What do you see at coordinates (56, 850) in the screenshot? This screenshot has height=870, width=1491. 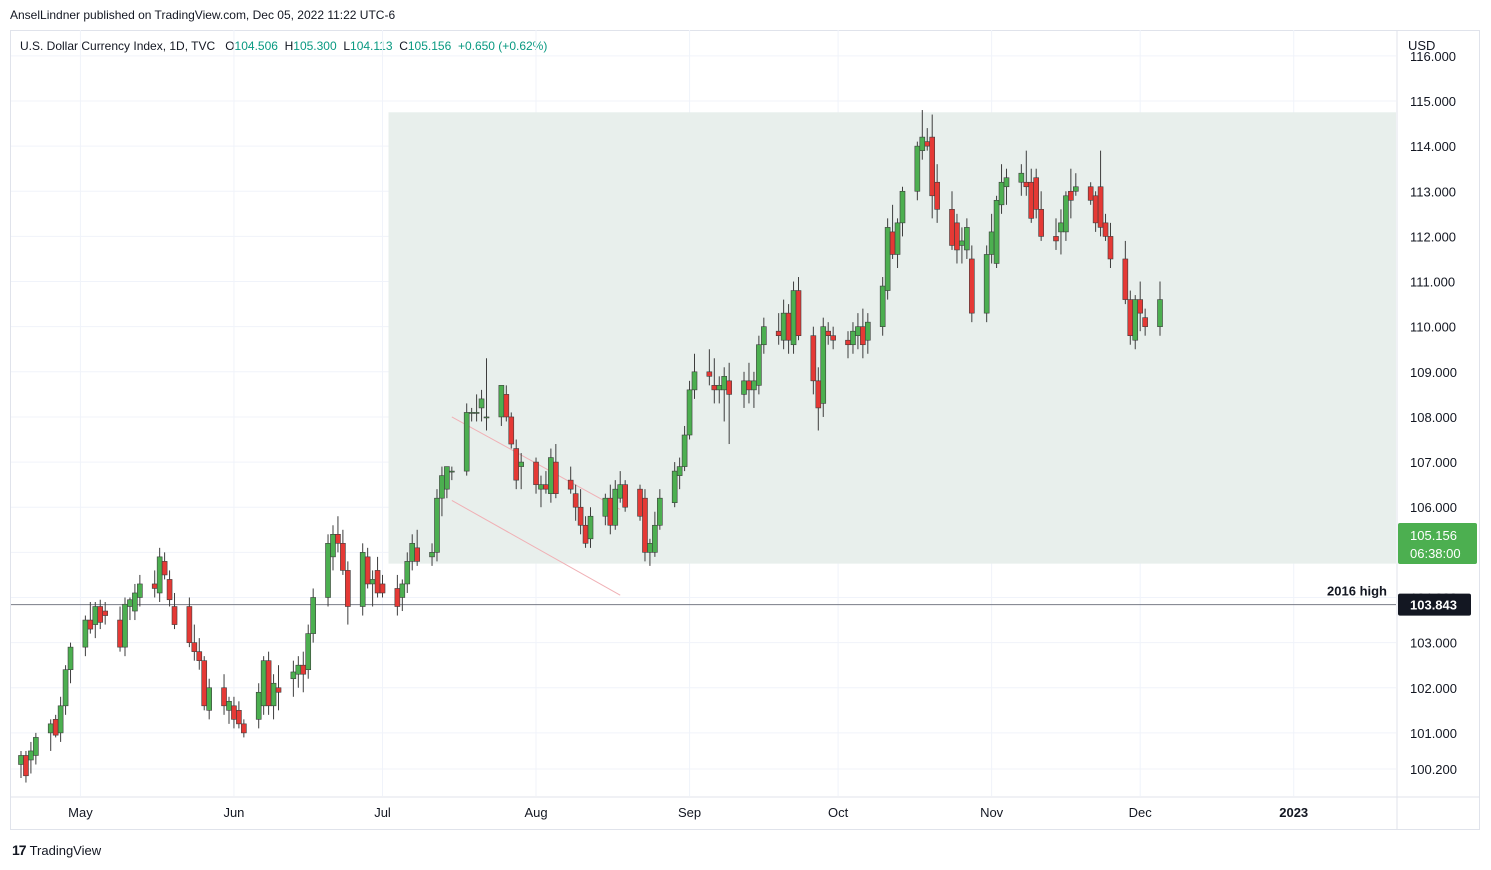 I see `brand-footer: 17 TradingView` at bounding box center [56, 850].